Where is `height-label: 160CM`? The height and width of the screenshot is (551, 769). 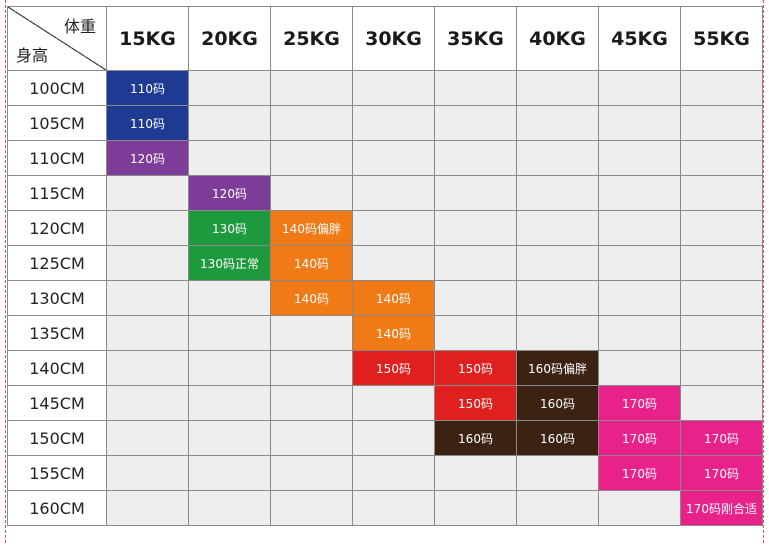 height-label: 160CM is located at coordinates (57, 508).